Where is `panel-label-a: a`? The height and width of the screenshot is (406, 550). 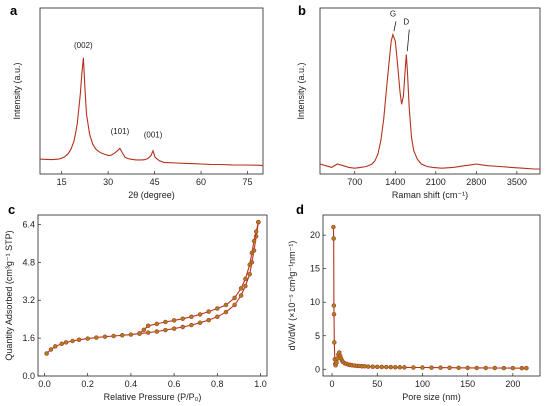
panel-label-a: a is located at coordinates (14, 10).